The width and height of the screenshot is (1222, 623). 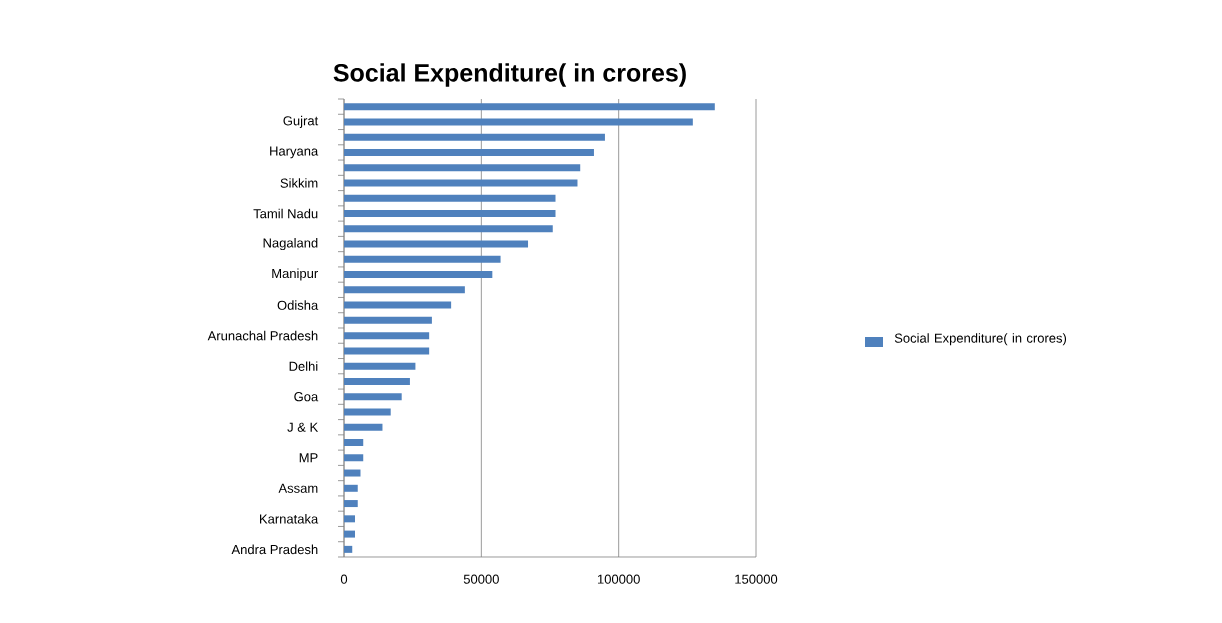 I want to click on x-tick-label: 50000, so click(x=481, y=579).